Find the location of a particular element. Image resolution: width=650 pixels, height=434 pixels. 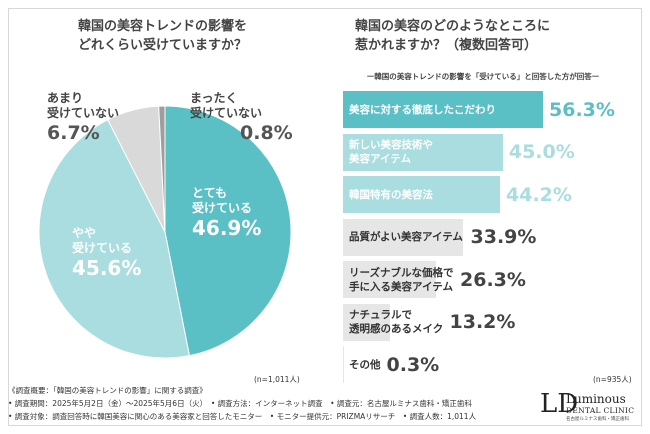

bar-label-3: 品質がよい美容アイテム is located at coordinates (406, 237).